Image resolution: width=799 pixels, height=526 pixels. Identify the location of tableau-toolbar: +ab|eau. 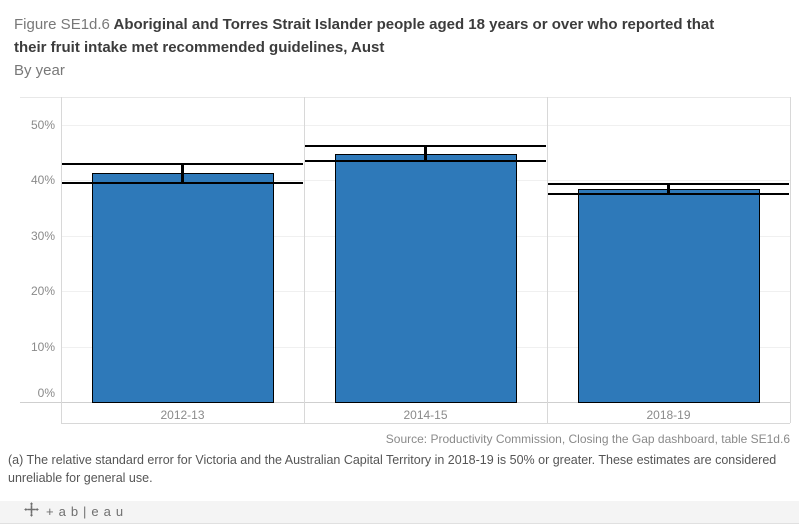
(399, 512).